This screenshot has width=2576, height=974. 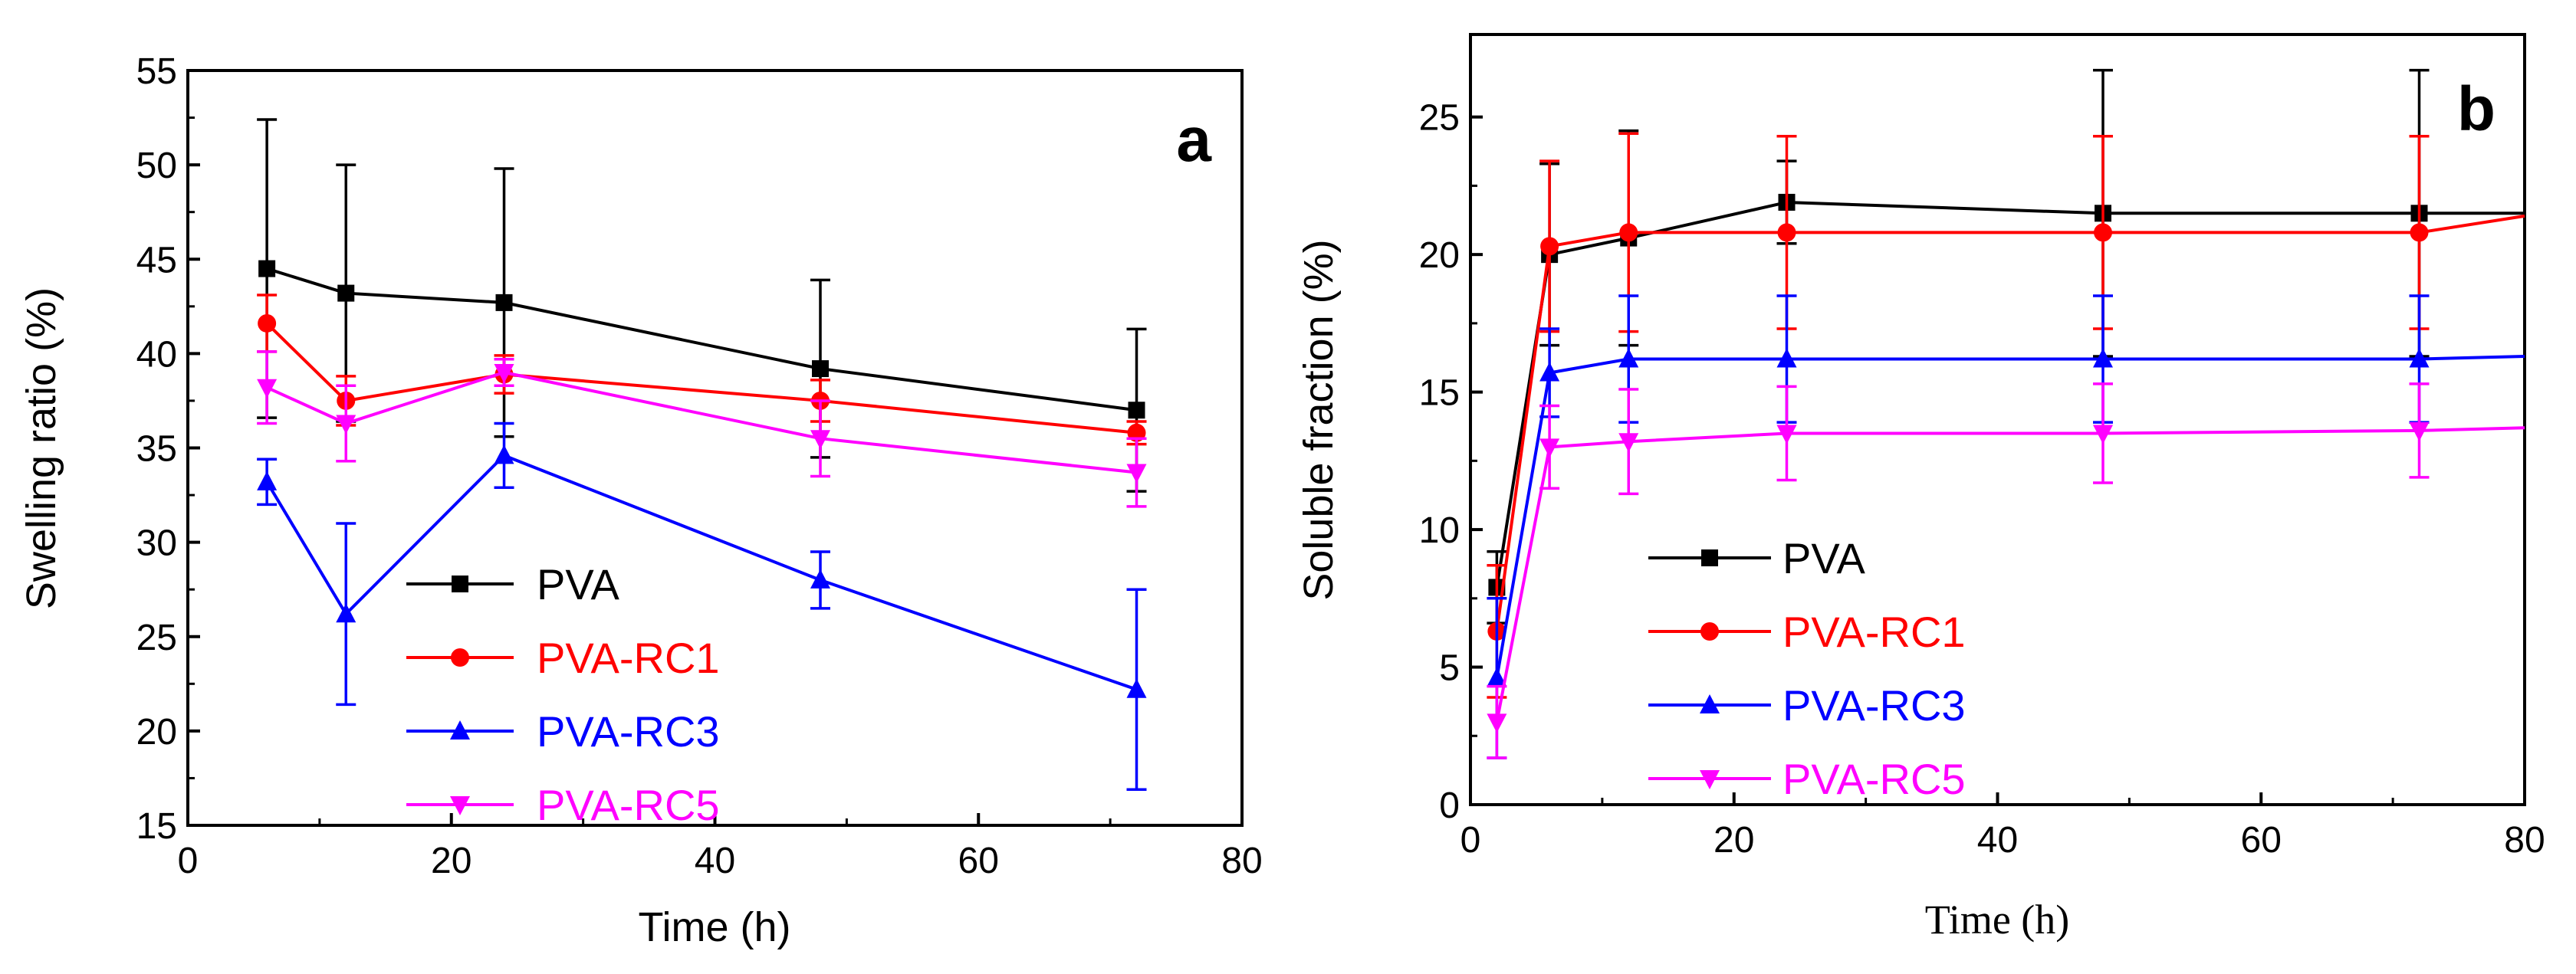 I want to click on legend-item-pva-rc3: PVA-RC3, so click(x=1807, y=705).